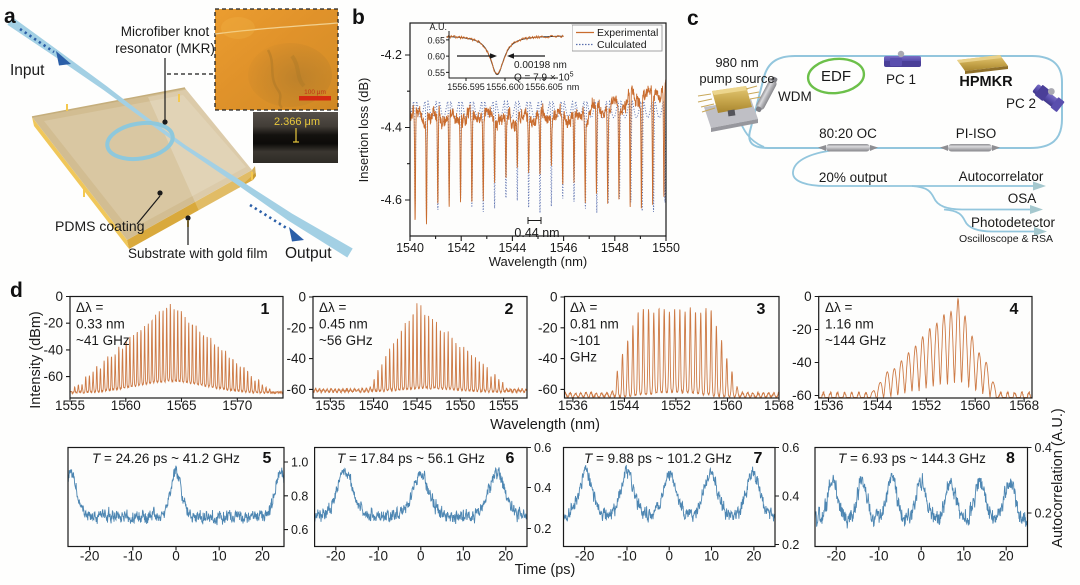  I want to click on svg-text: -4.6, so click(391, 200).